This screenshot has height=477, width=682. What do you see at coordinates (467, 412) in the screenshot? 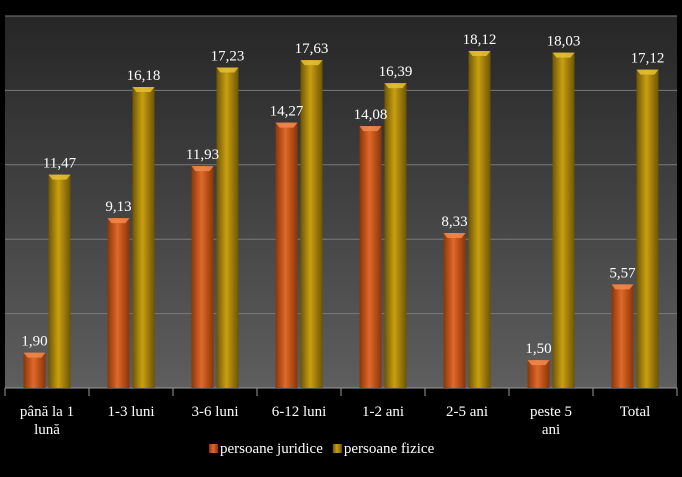
I see `tick-label: 2-5 ani` at bounding box center [467, 412].